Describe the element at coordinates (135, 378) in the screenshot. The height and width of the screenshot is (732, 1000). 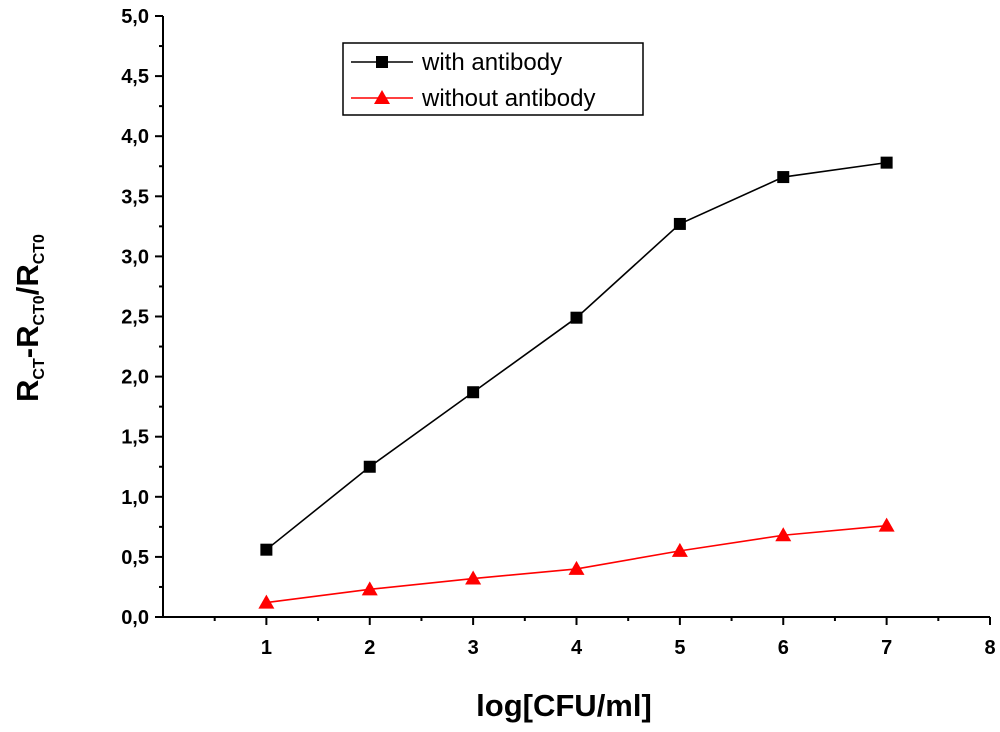
I see `y-tick-label: 2,0` at that location.